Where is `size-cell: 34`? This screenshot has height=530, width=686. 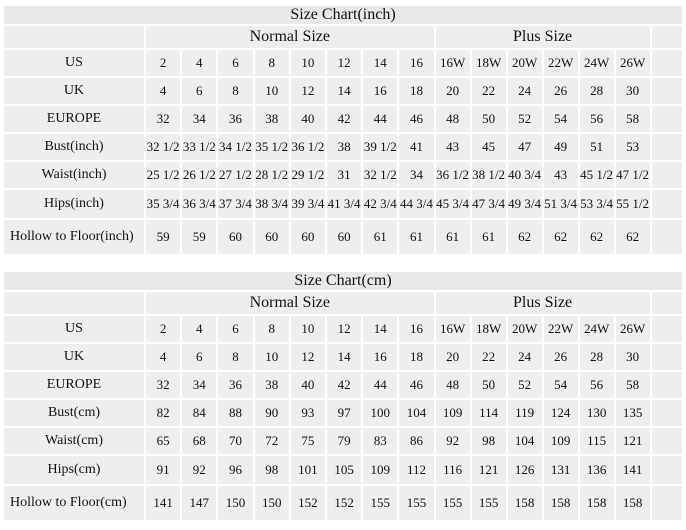
size-cell: 34 is located at coordinates (199, 119).